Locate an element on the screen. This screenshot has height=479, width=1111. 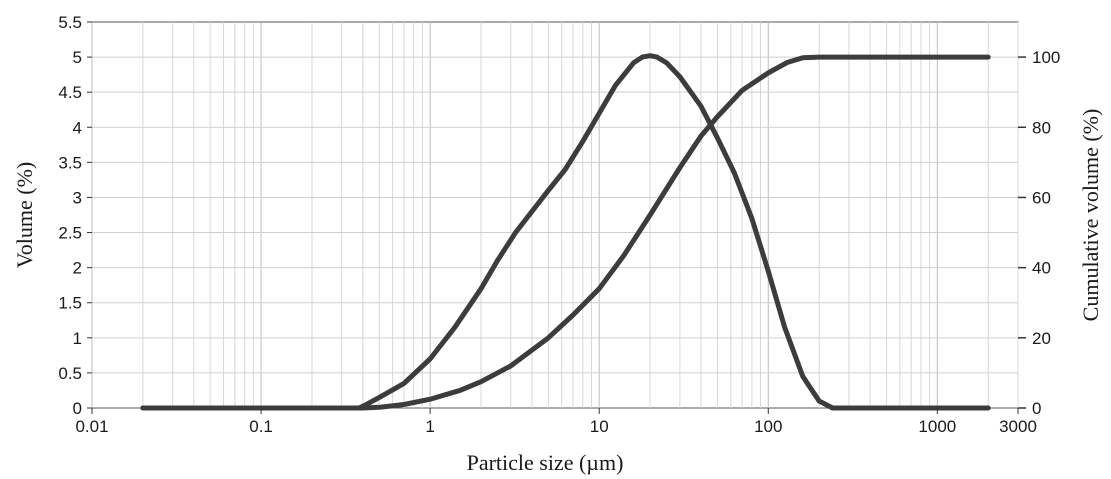
y-left-tick-label: 0 is located at coordinates (77, 408).